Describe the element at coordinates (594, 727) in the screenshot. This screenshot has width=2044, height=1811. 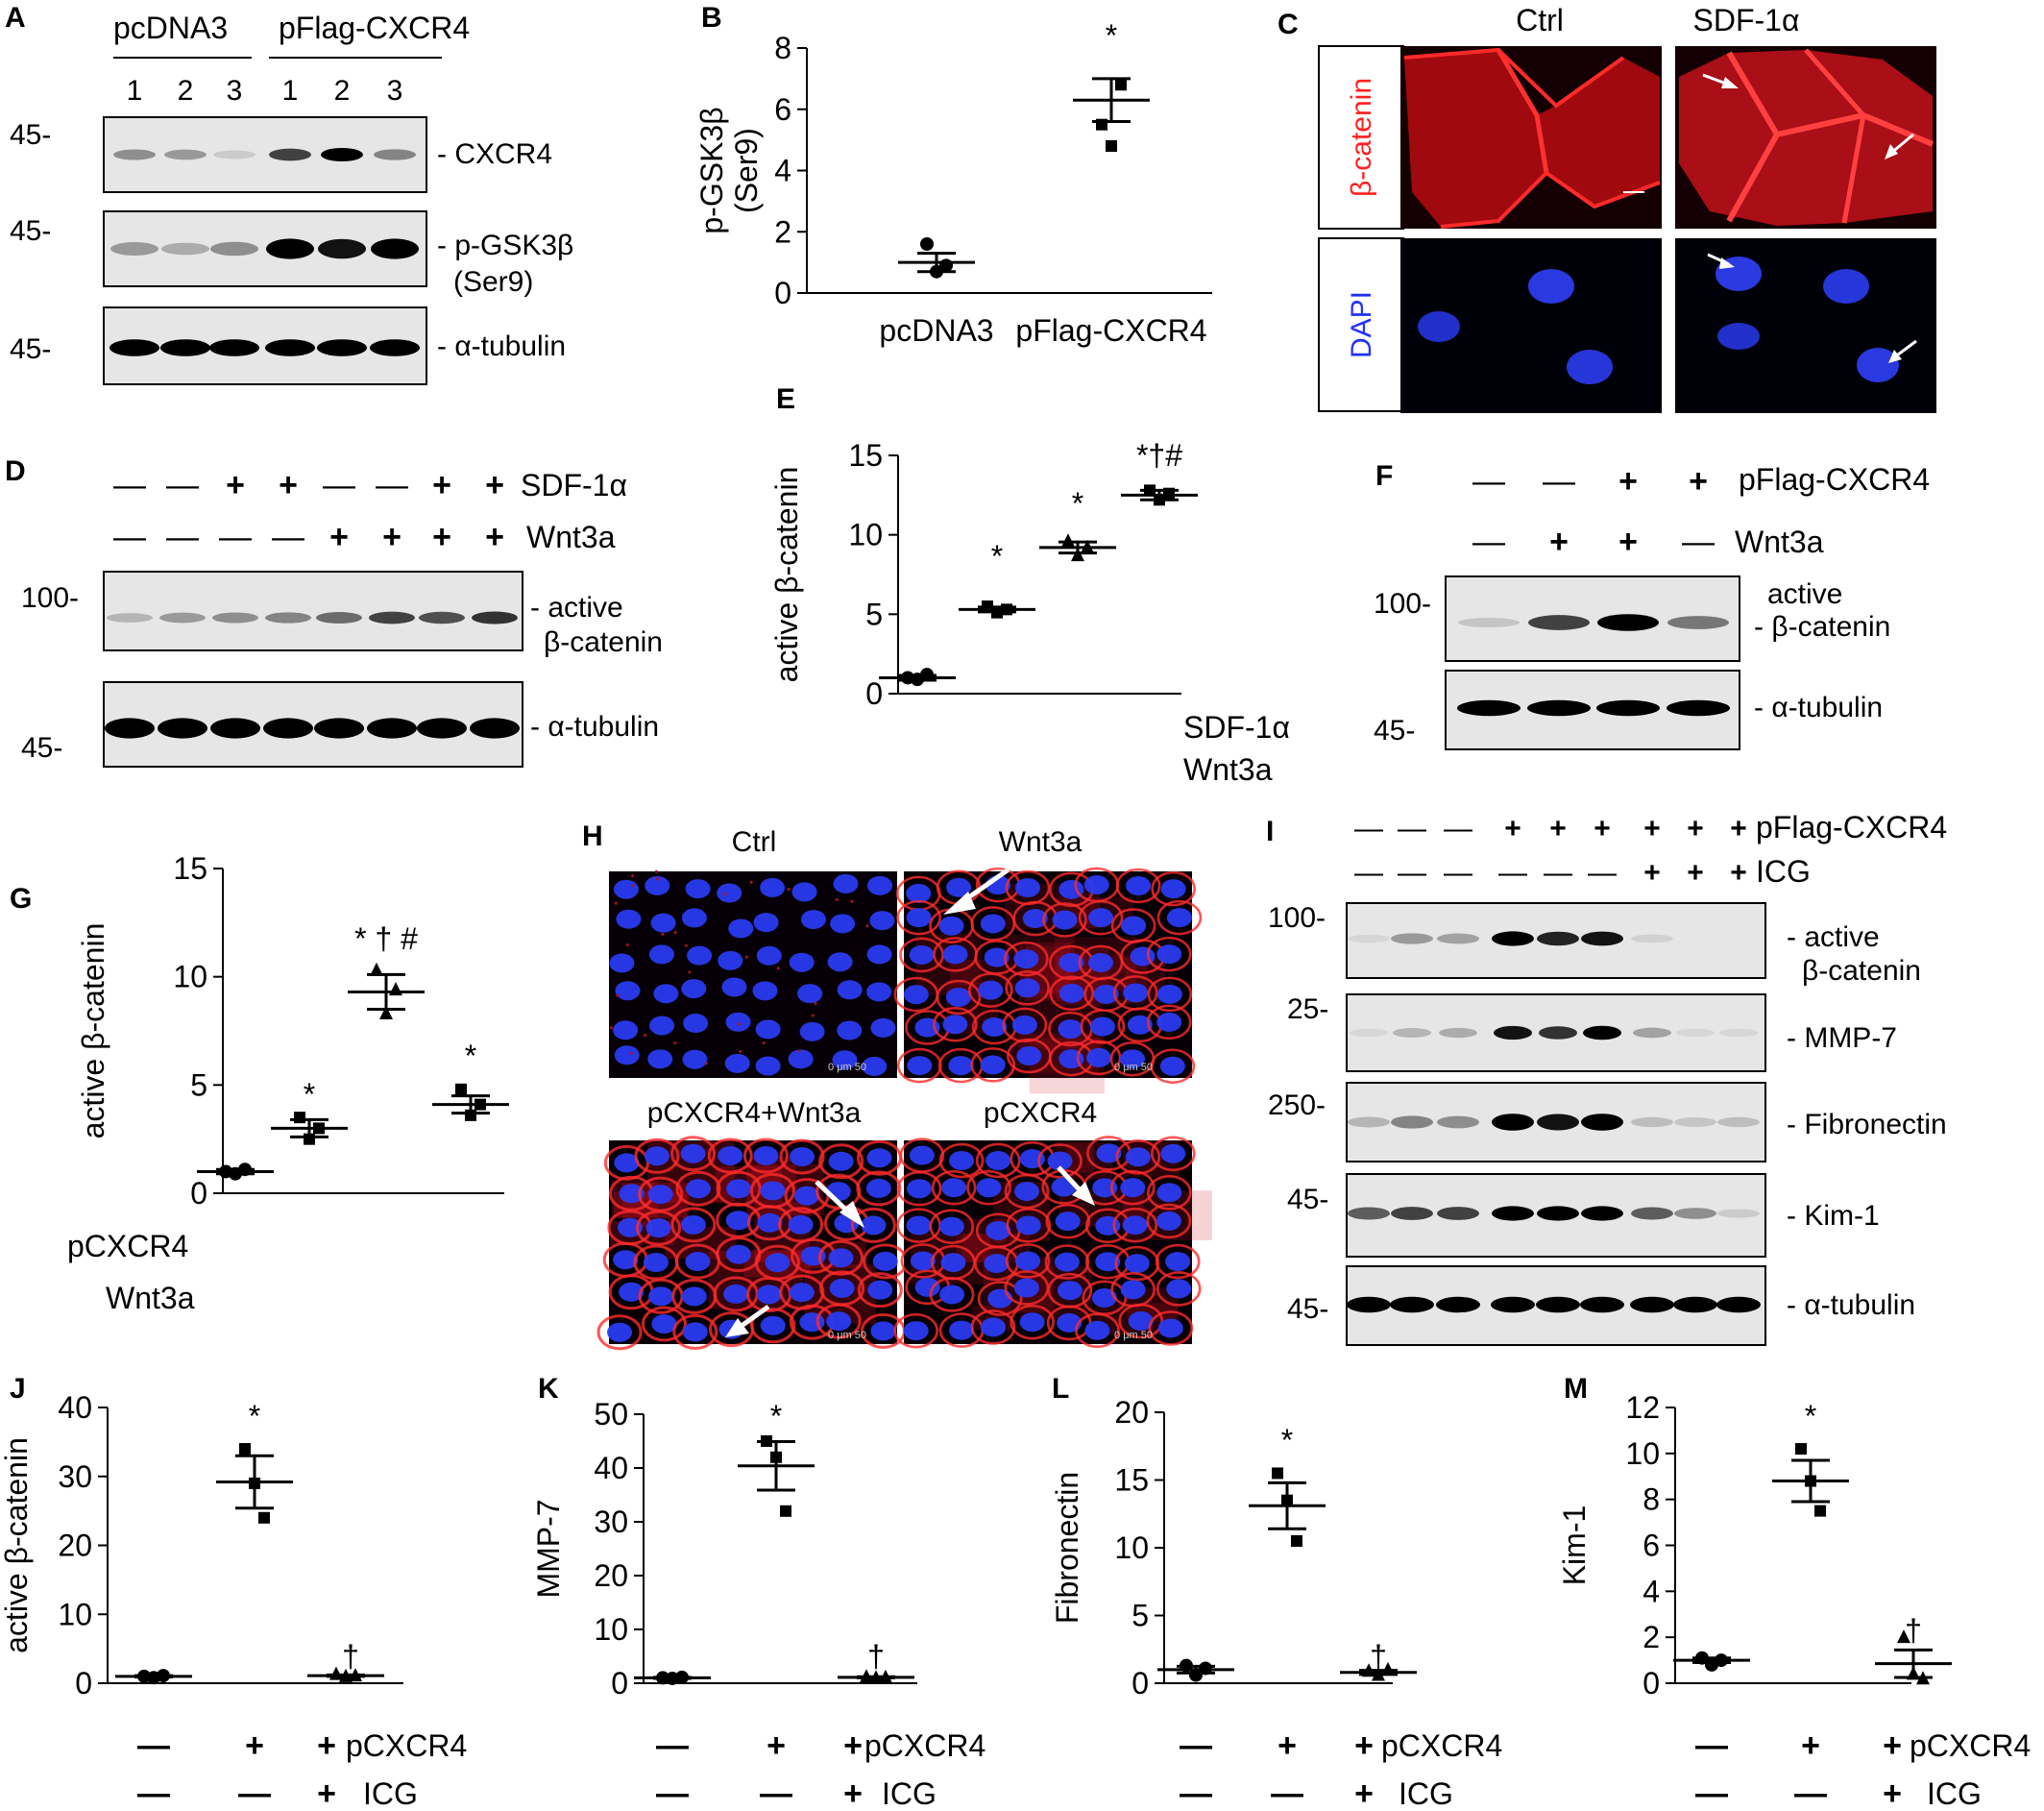
I see `band-label: - α-tubulin` at that location.